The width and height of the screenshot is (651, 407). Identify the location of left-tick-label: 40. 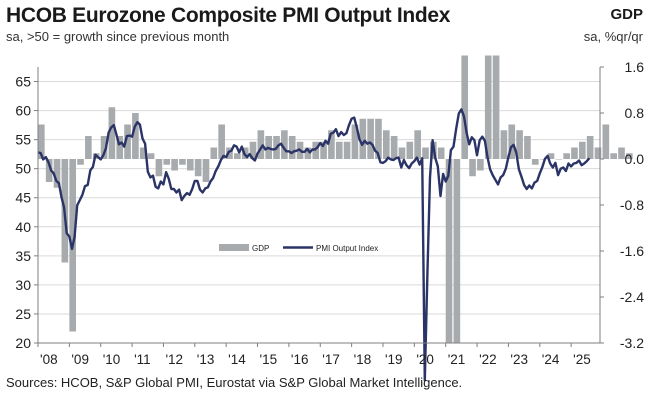
(23, 227).